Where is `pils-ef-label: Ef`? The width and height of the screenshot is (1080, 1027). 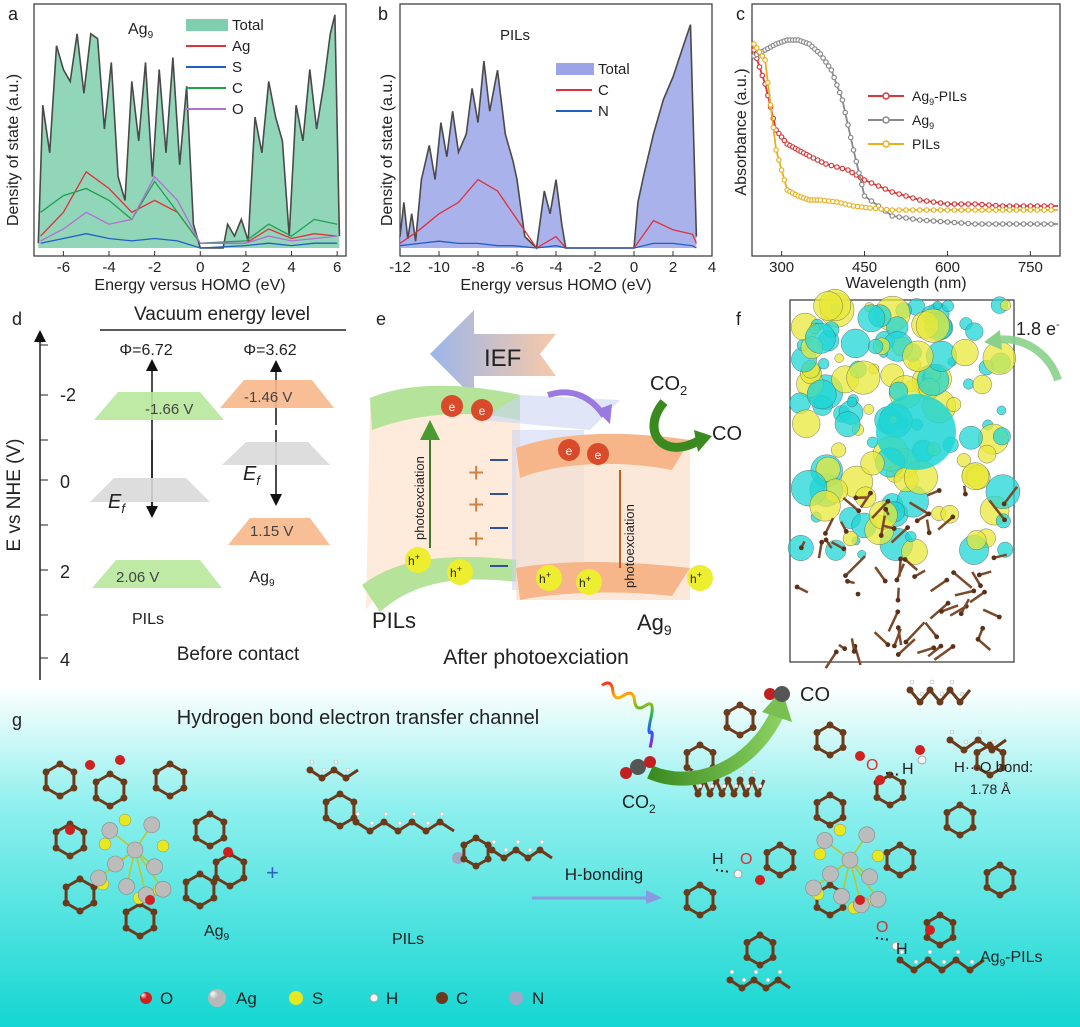
pils-ef-label: Ef is located at coordinates (117, 503).